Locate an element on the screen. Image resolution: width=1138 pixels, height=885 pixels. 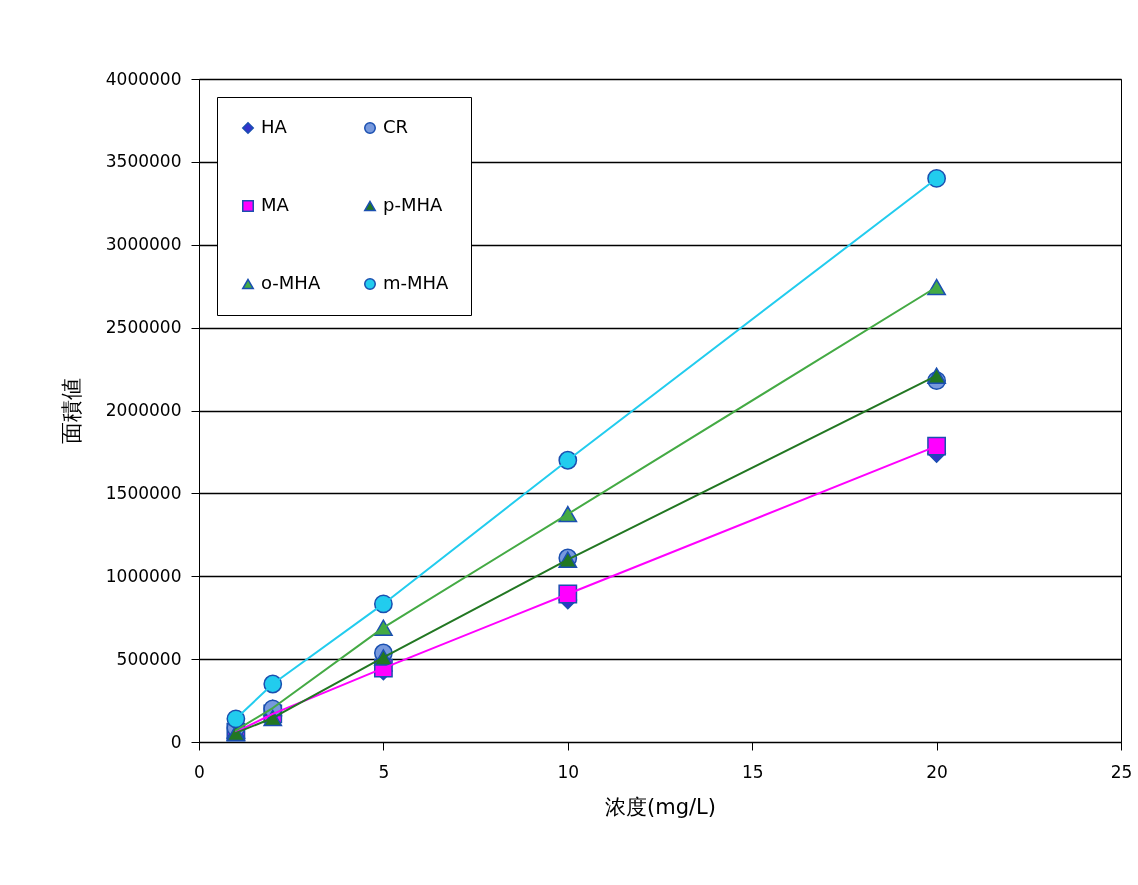
legend-label: HA is located at coordinates (274, 126).